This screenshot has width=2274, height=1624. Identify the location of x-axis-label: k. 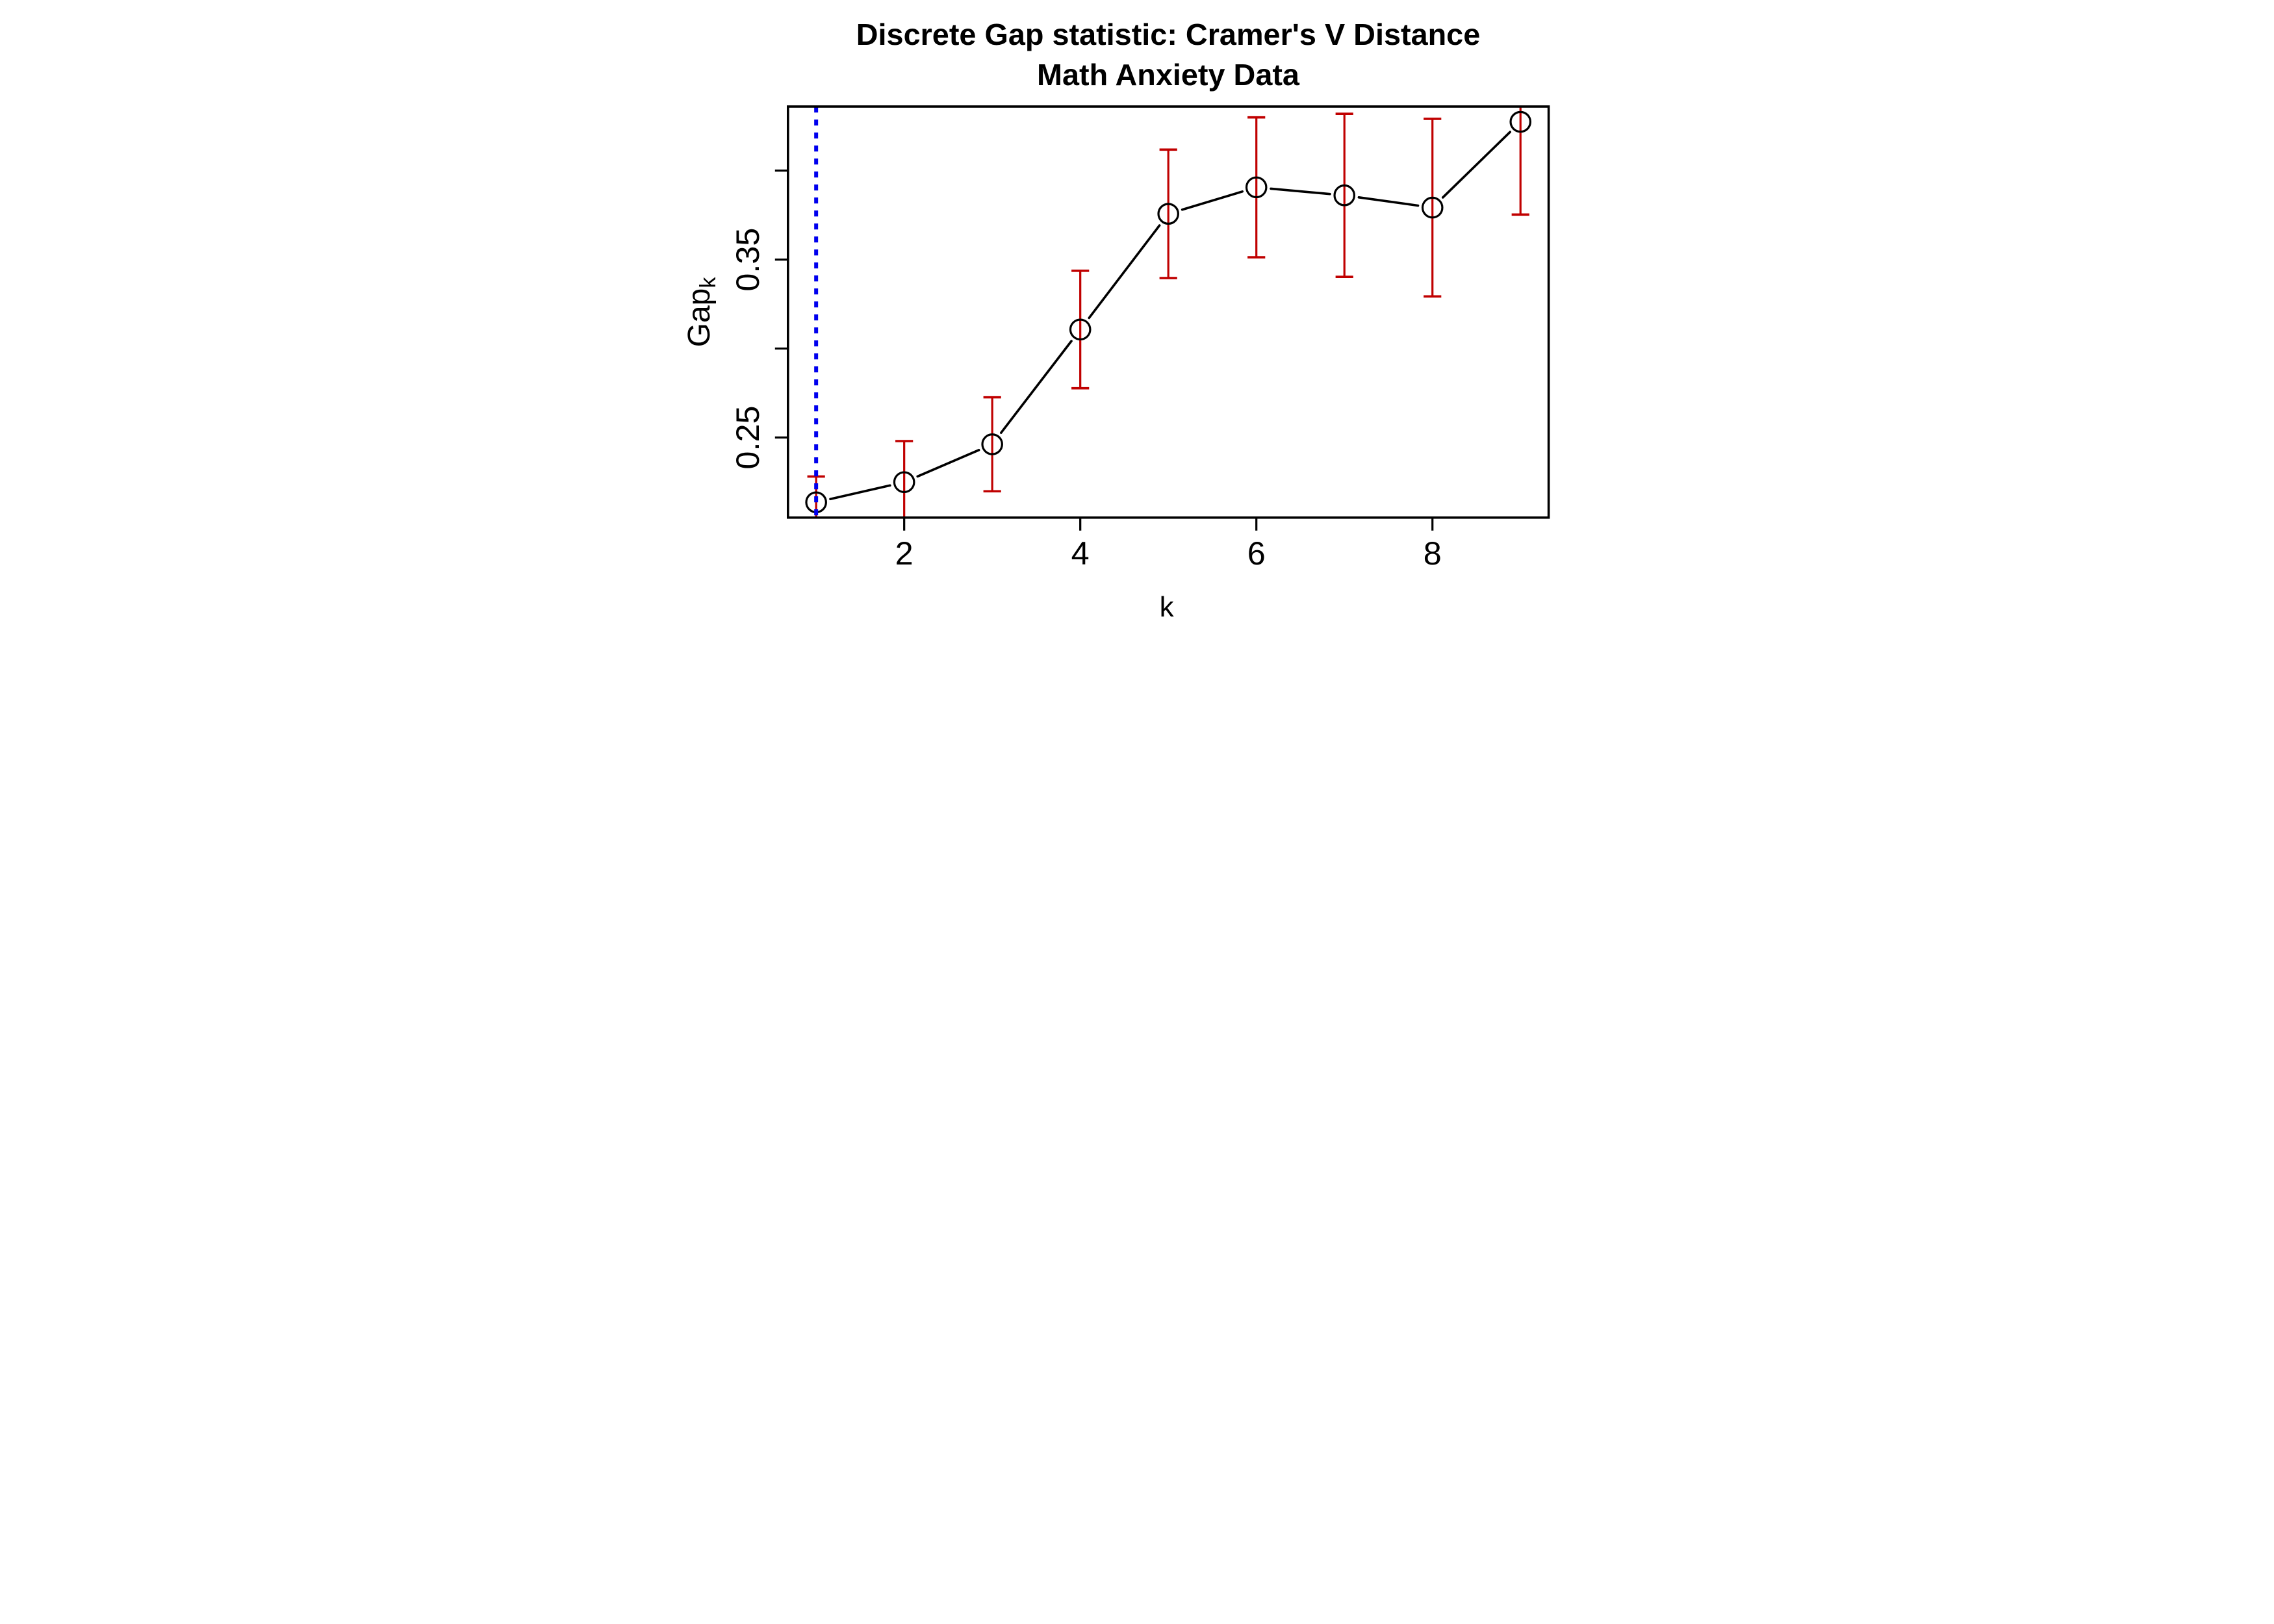
(1167, 607).